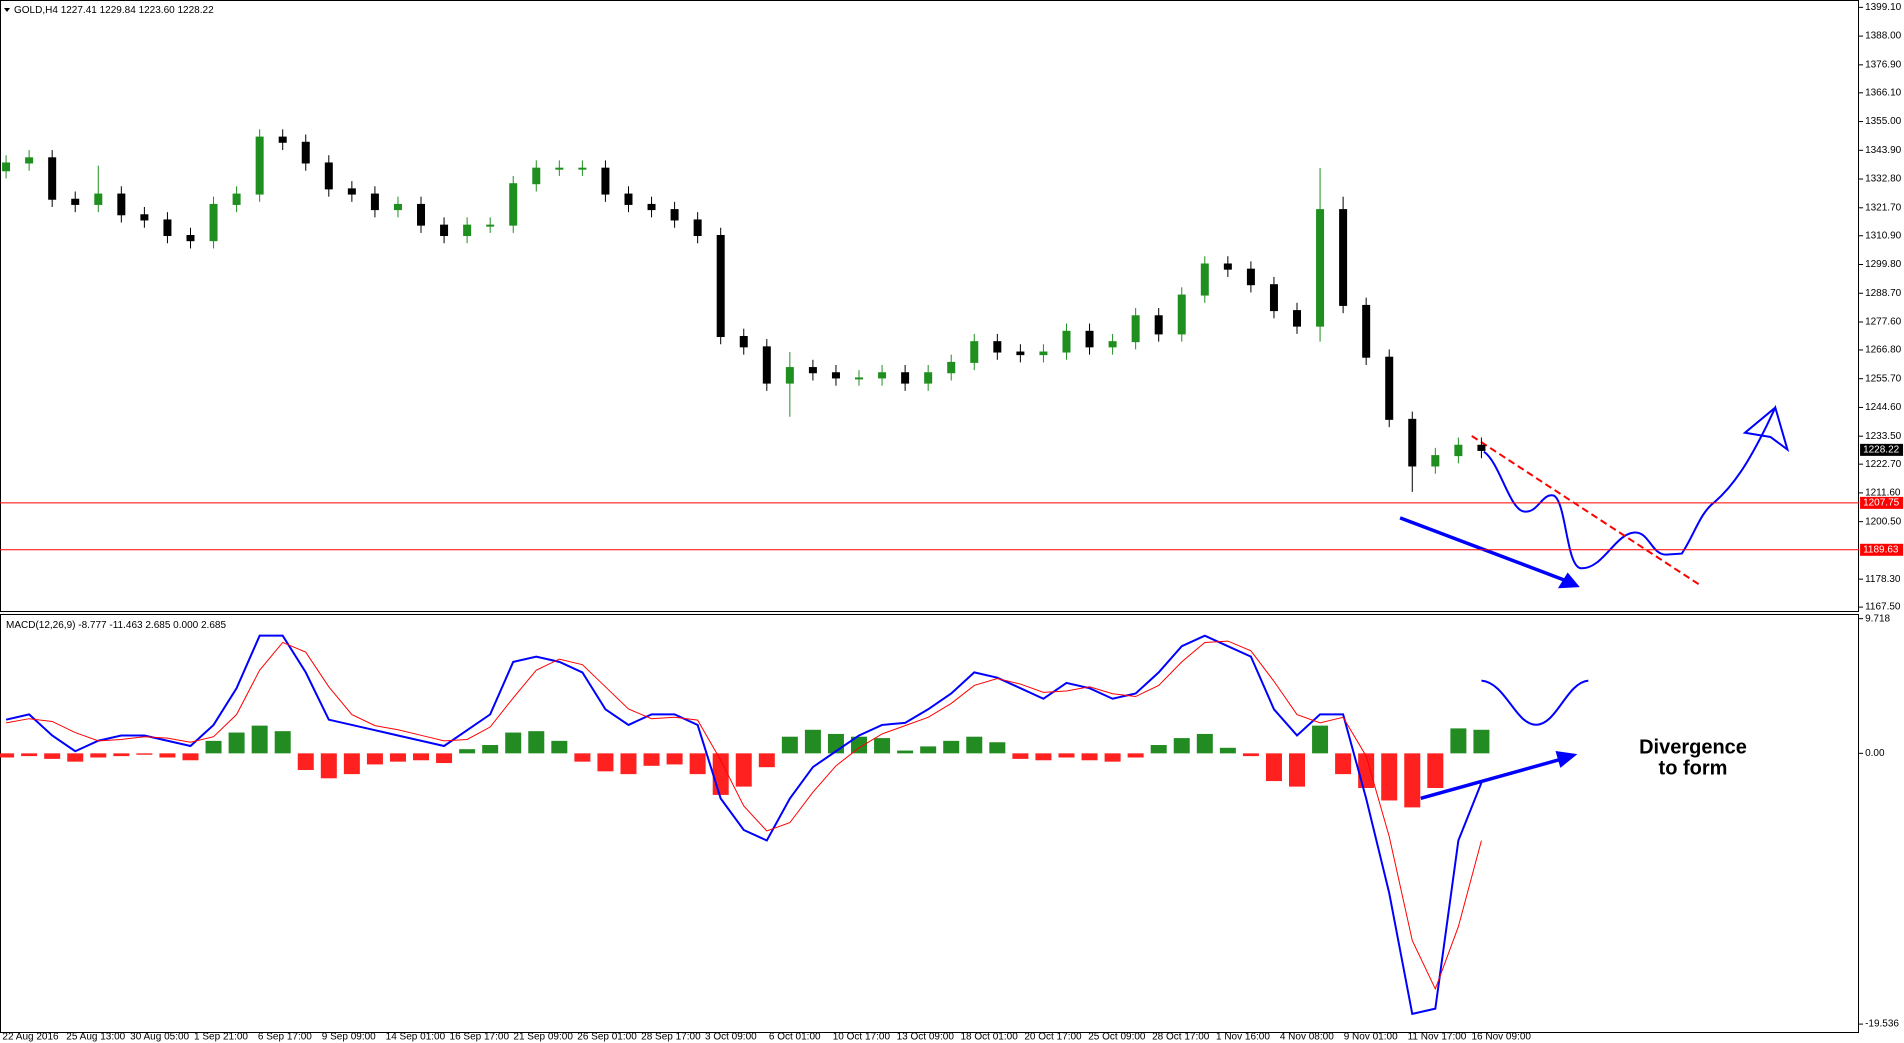 The width and height of the screenshot is (1904, 1043). I want to click on menu-icon, so click(7, 10).